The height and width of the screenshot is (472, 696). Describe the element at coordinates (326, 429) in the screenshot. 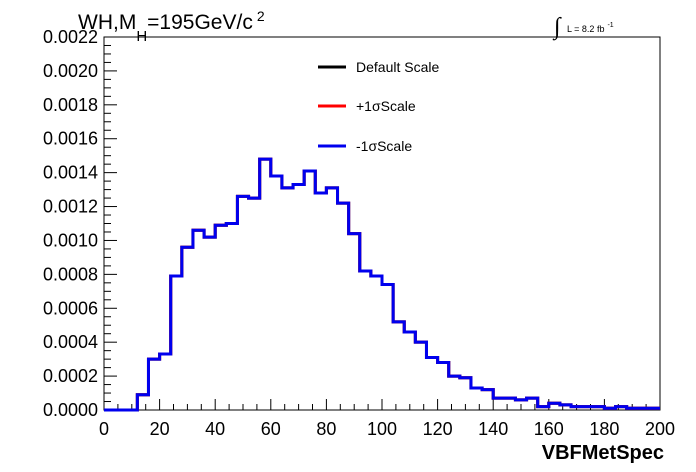

I see `x-tick-label: 80` at that location.